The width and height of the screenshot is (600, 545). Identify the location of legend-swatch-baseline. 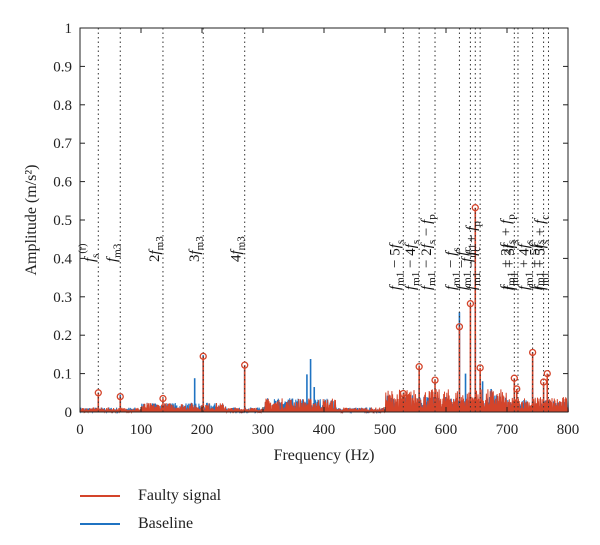
(100, 524).